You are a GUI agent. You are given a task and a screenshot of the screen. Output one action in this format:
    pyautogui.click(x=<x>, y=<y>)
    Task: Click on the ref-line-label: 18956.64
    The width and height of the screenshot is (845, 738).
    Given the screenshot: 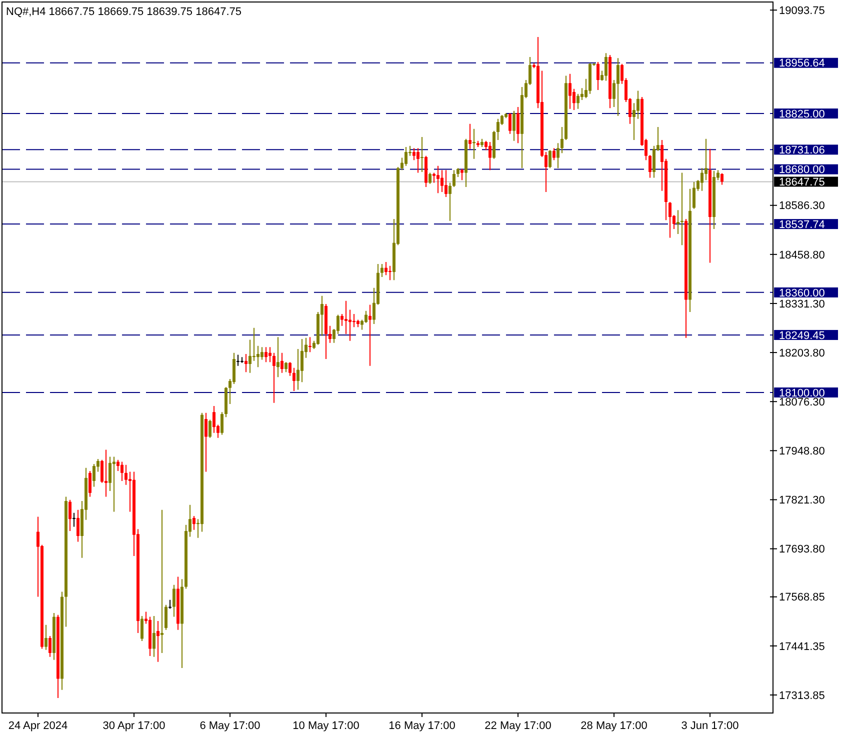 What is the action you would take?
    pyautogui.click(x=802, y=64)
    